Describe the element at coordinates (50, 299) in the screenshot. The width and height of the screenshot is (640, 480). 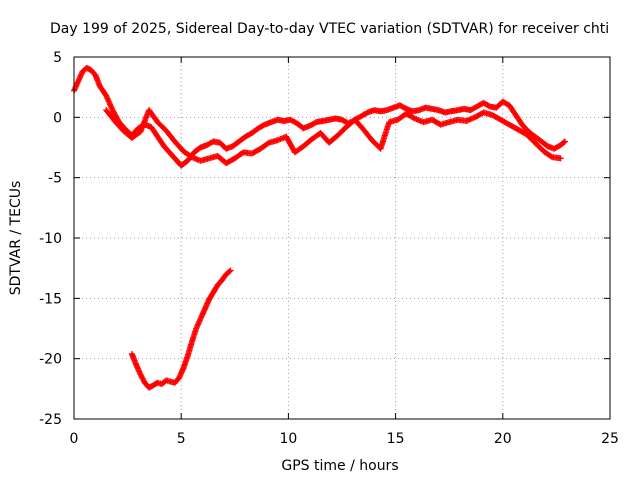
I see `y-tick-label: -15` at that location.